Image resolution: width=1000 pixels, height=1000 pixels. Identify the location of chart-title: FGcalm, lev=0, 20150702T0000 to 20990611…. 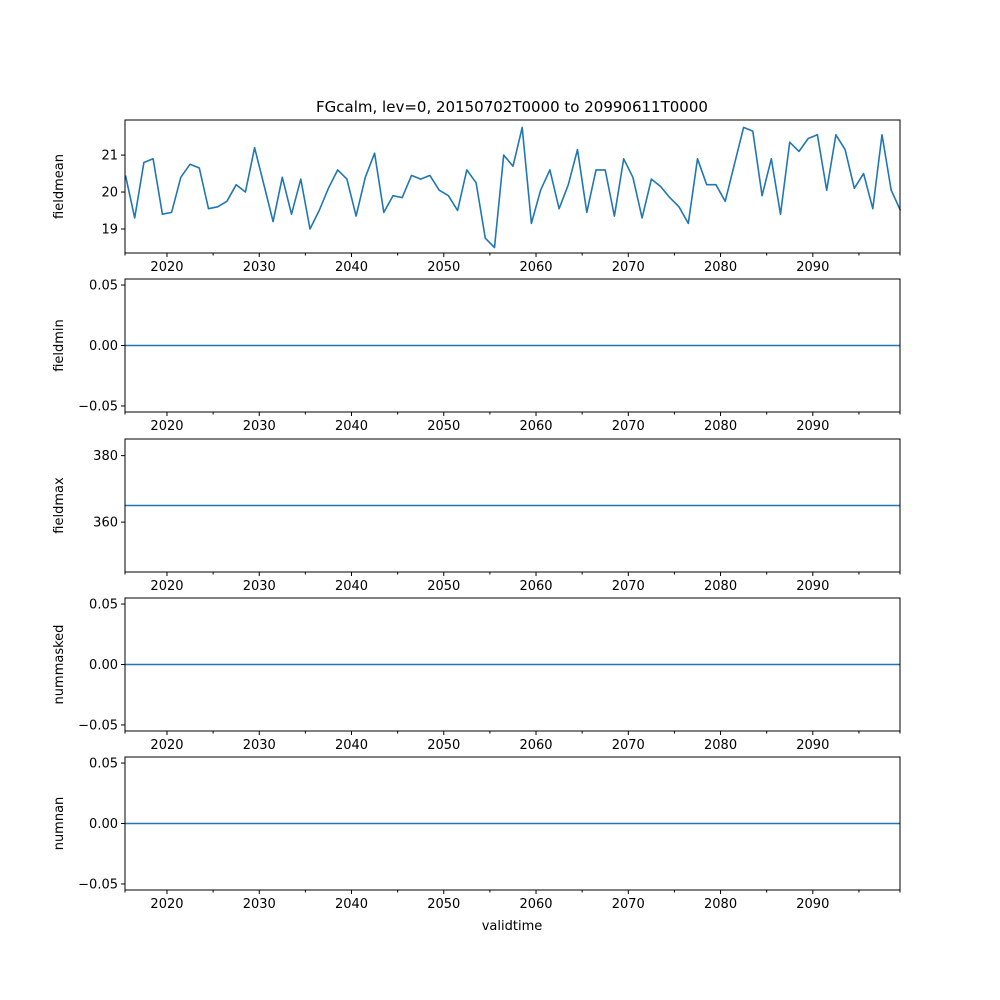
(512, 107).